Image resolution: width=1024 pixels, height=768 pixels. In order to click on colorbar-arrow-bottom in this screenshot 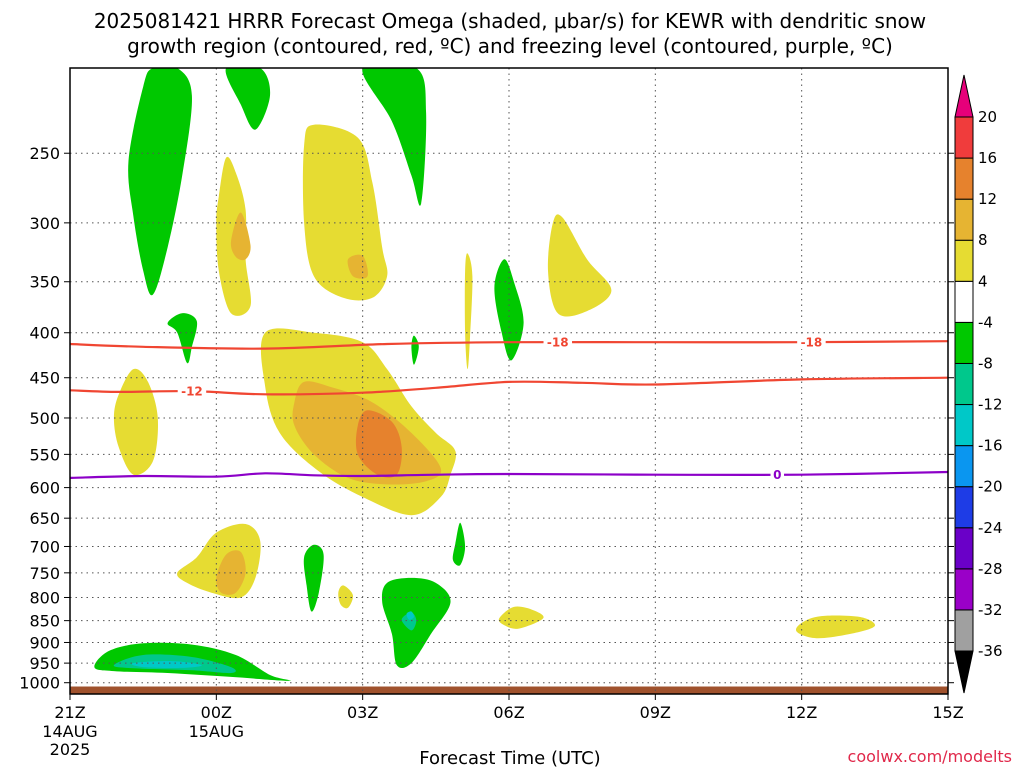, I will do `click(964, 672)`.